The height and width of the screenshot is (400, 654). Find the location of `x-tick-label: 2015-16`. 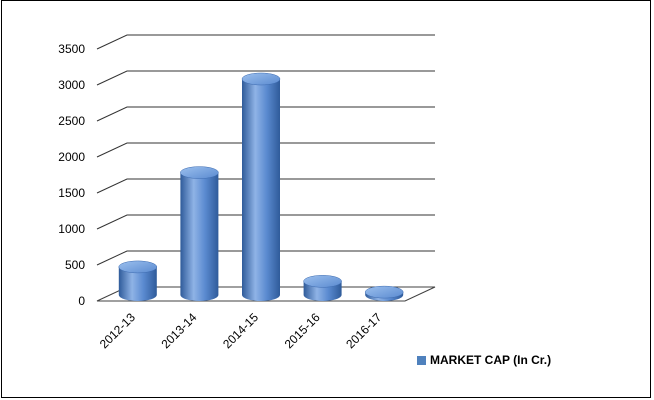

x-tick-label: 2015-16 is located at coordinates (302, 330).